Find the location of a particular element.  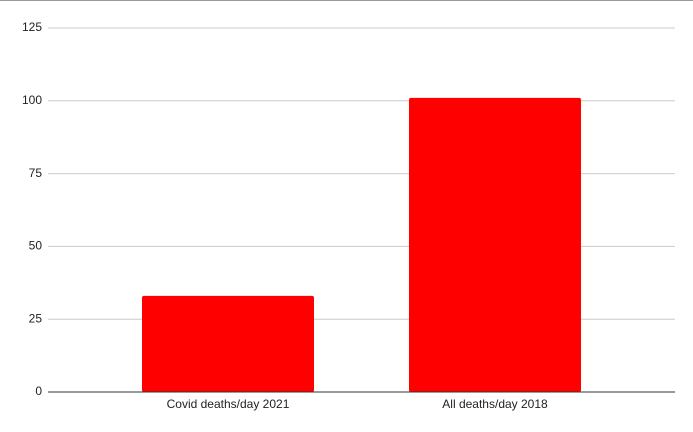

y-tick-label: 75 is located at coordinates (36, 173).